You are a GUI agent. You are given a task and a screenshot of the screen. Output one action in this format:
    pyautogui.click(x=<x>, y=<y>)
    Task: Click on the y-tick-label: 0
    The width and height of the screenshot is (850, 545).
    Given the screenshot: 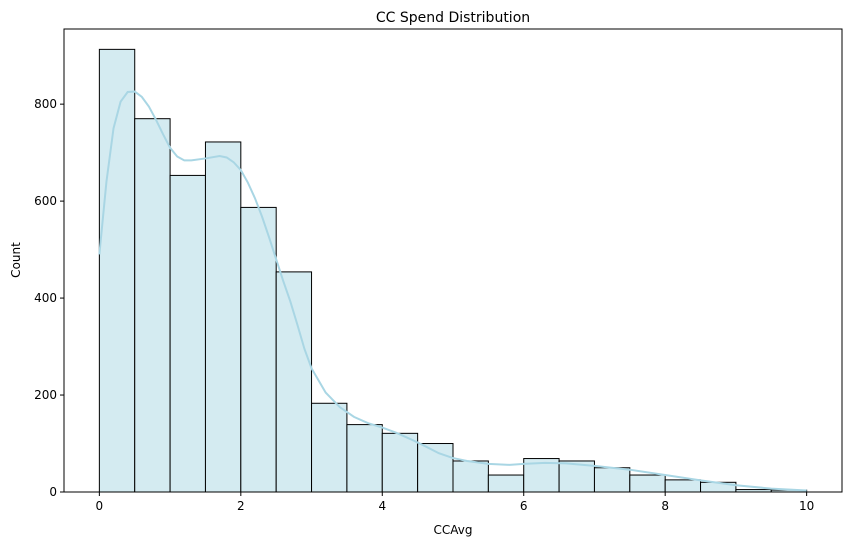 What is the action you would take?
    pyautogui.click(x=53, y=492)
    